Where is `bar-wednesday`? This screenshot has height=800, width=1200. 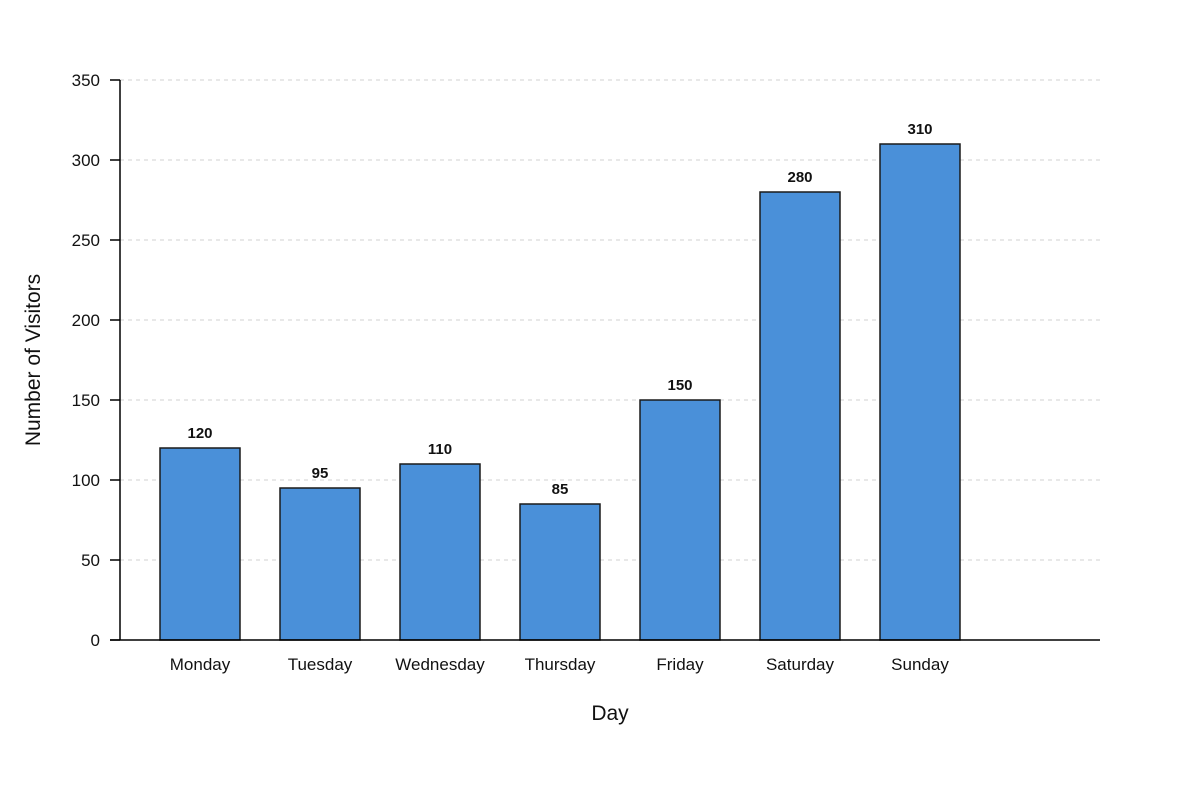
bar-wednesday is located at coordinates (440, 552).